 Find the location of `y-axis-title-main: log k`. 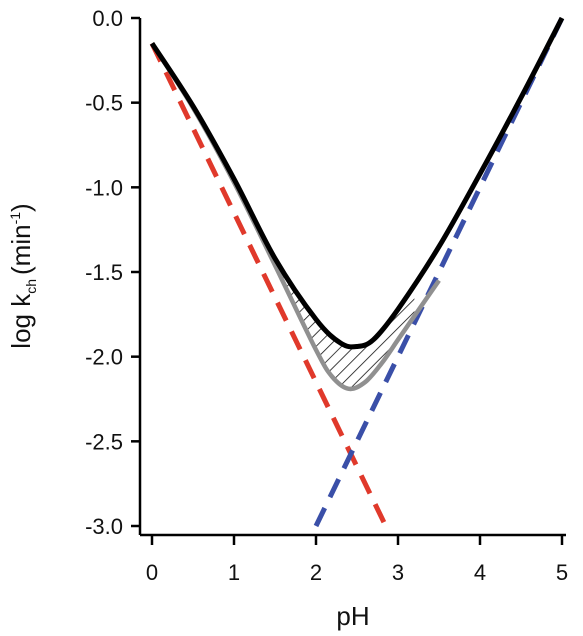

y-axis-title-main: log k is located at coordinates (21, 321).